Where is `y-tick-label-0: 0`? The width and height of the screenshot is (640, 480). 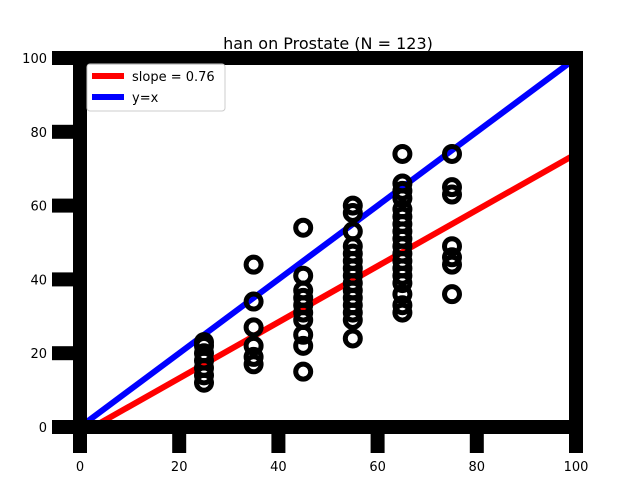 y-tick-label-0: 0 is located at coordinates (43, 428).